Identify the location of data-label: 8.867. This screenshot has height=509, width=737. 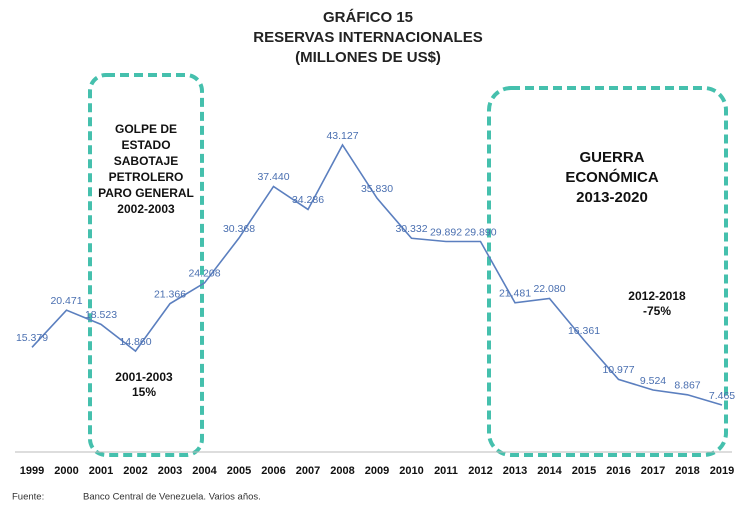
(687, 386).